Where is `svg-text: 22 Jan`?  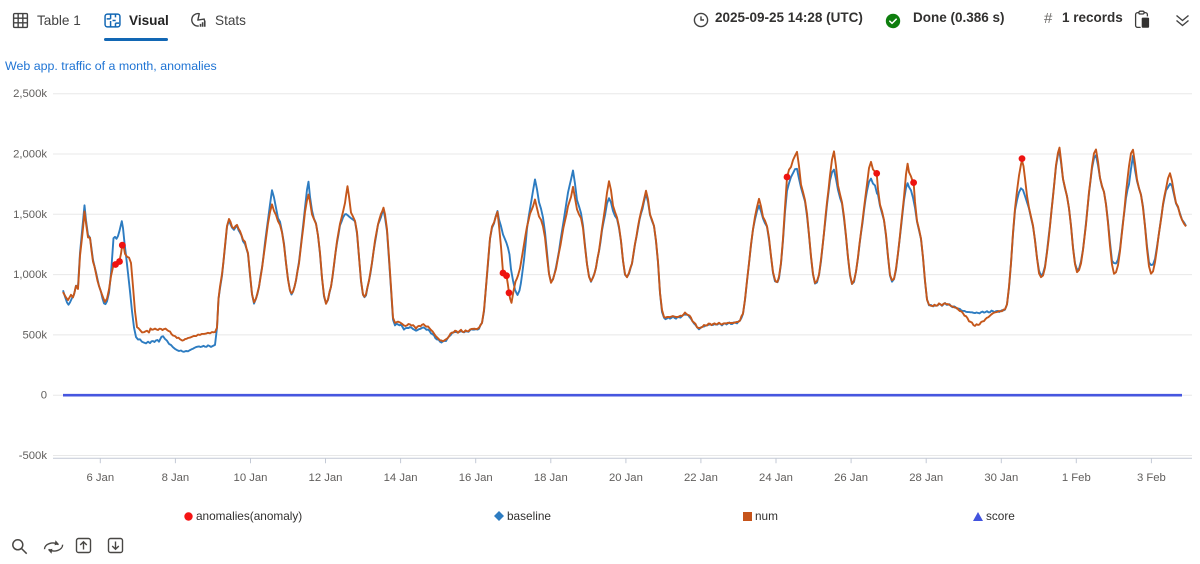
svg-text: 22 Jan is located at coordinates (701, 478).